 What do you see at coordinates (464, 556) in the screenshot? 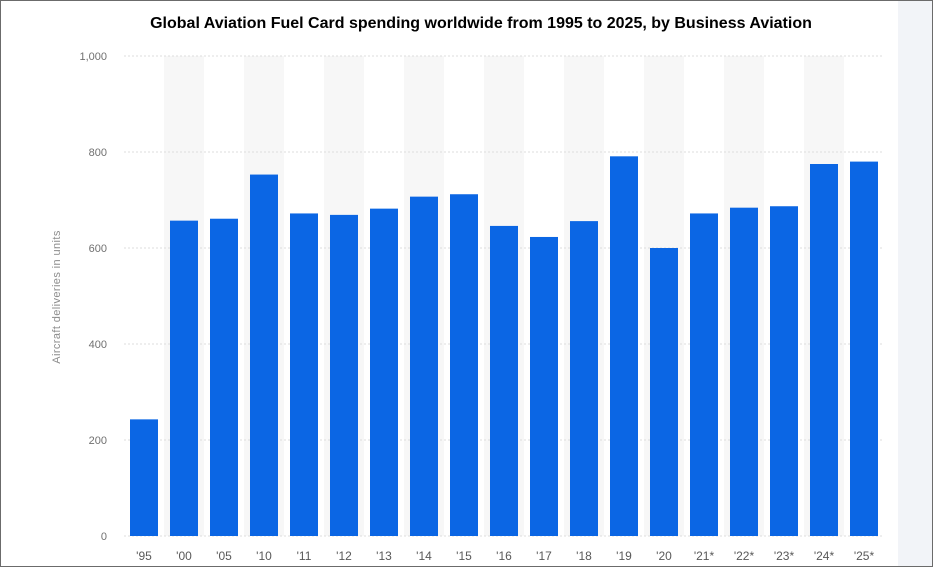
I see `x-tick-label: '15` at bounding box center [464, 556].